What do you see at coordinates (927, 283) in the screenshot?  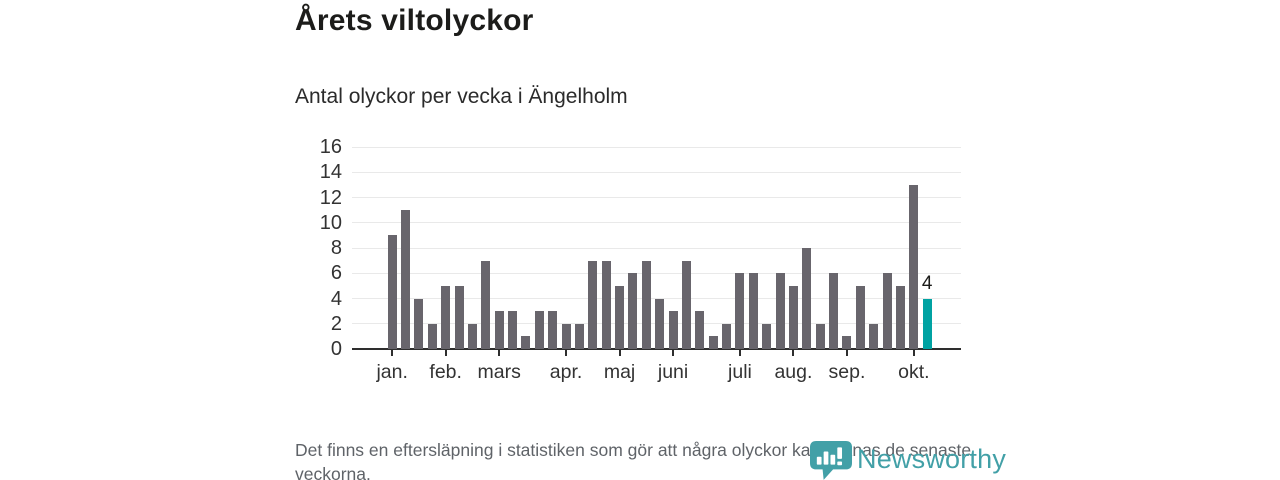 I see `highlight-value-label: 4` at bounding box center [927, 283].